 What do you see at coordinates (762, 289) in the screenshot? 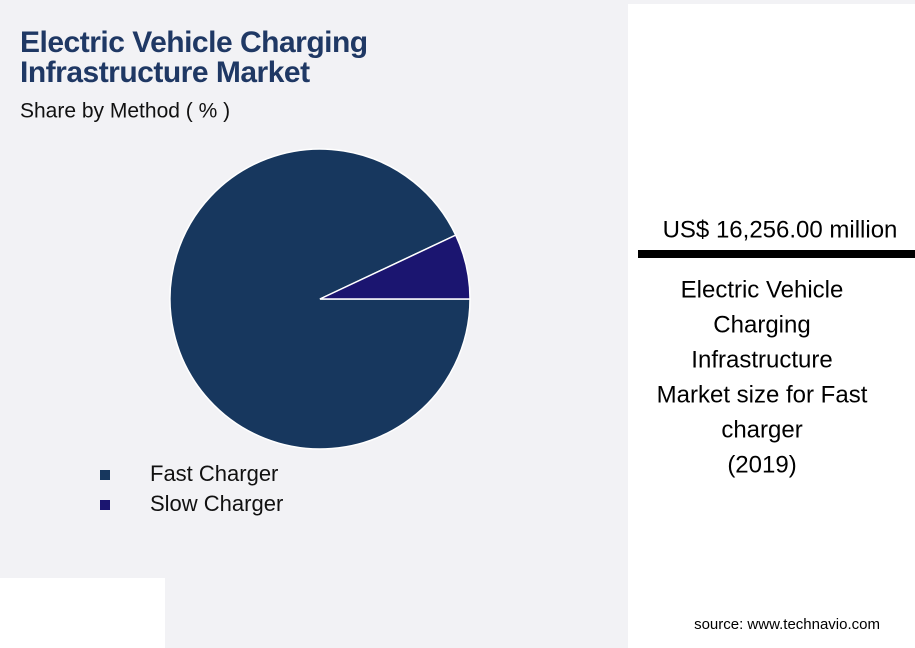
I see `caption-line: Electric Vehicle` at bounding box center [762, 289].